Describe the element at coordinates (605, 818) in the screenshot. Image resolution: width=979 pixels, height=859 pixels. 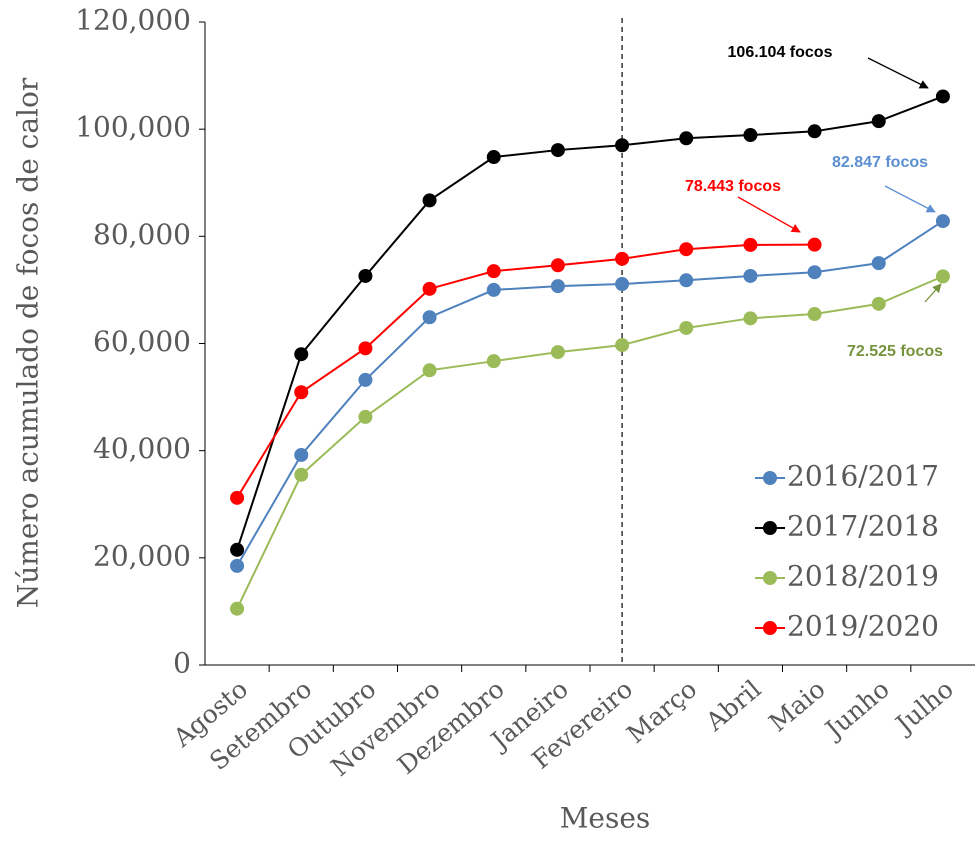
I see `x-axis-title: Meses` at that location.